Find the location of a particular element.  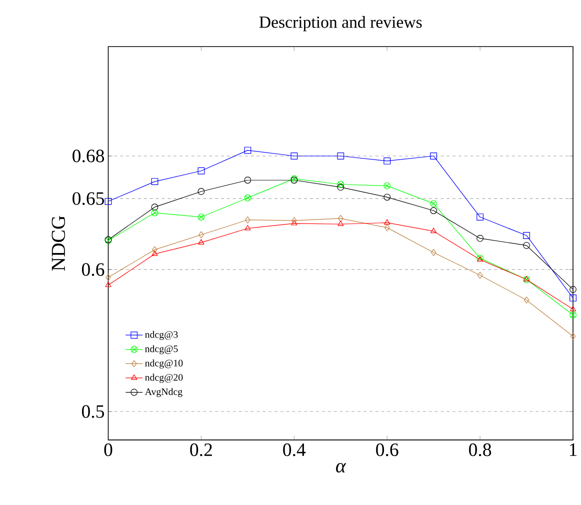

y-tick-label: 0.5 is located at coordinates (93, 411).